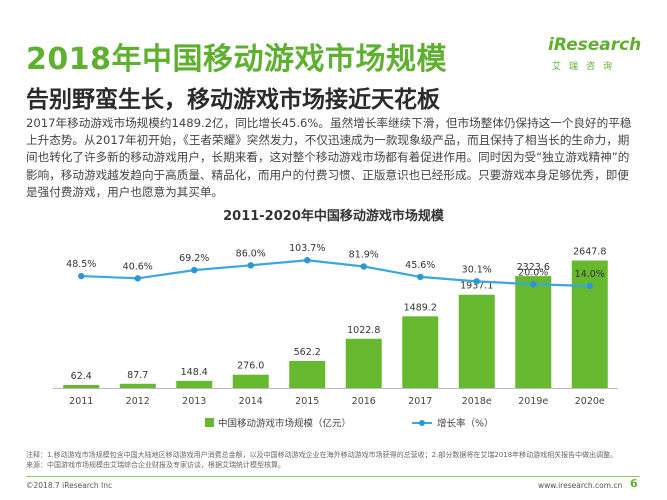  What do you see at coordinates (81, 401) in the screenshot?
I see `x-tick-label: 2011` at bounding box center [81, 401].